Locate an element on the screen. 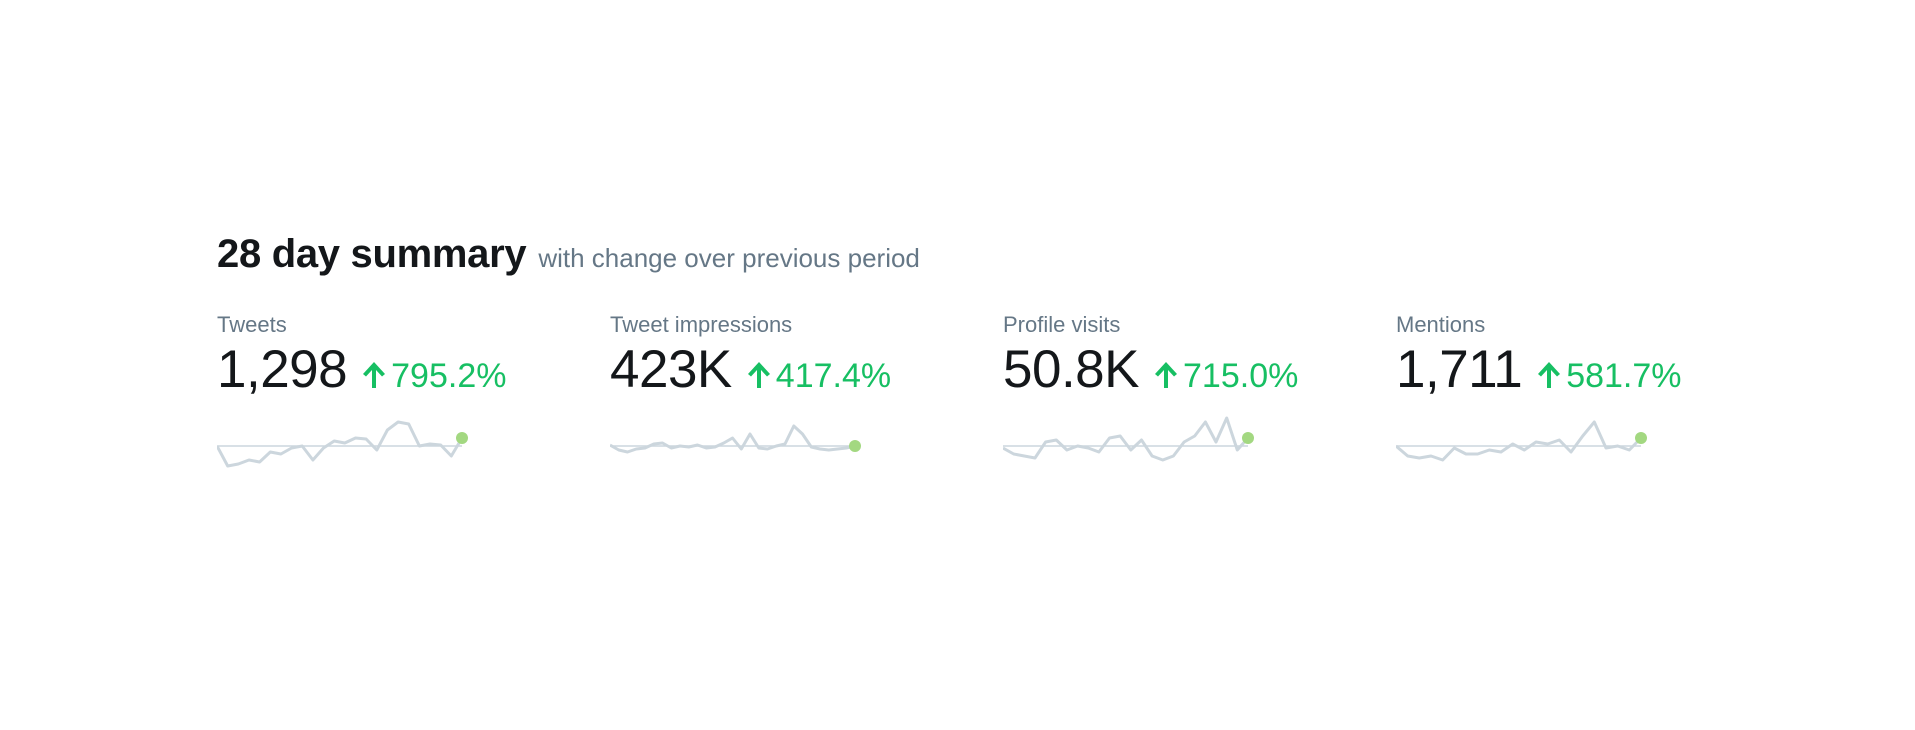  summary-title: 28 day summary is located at coordinates (372, 254).